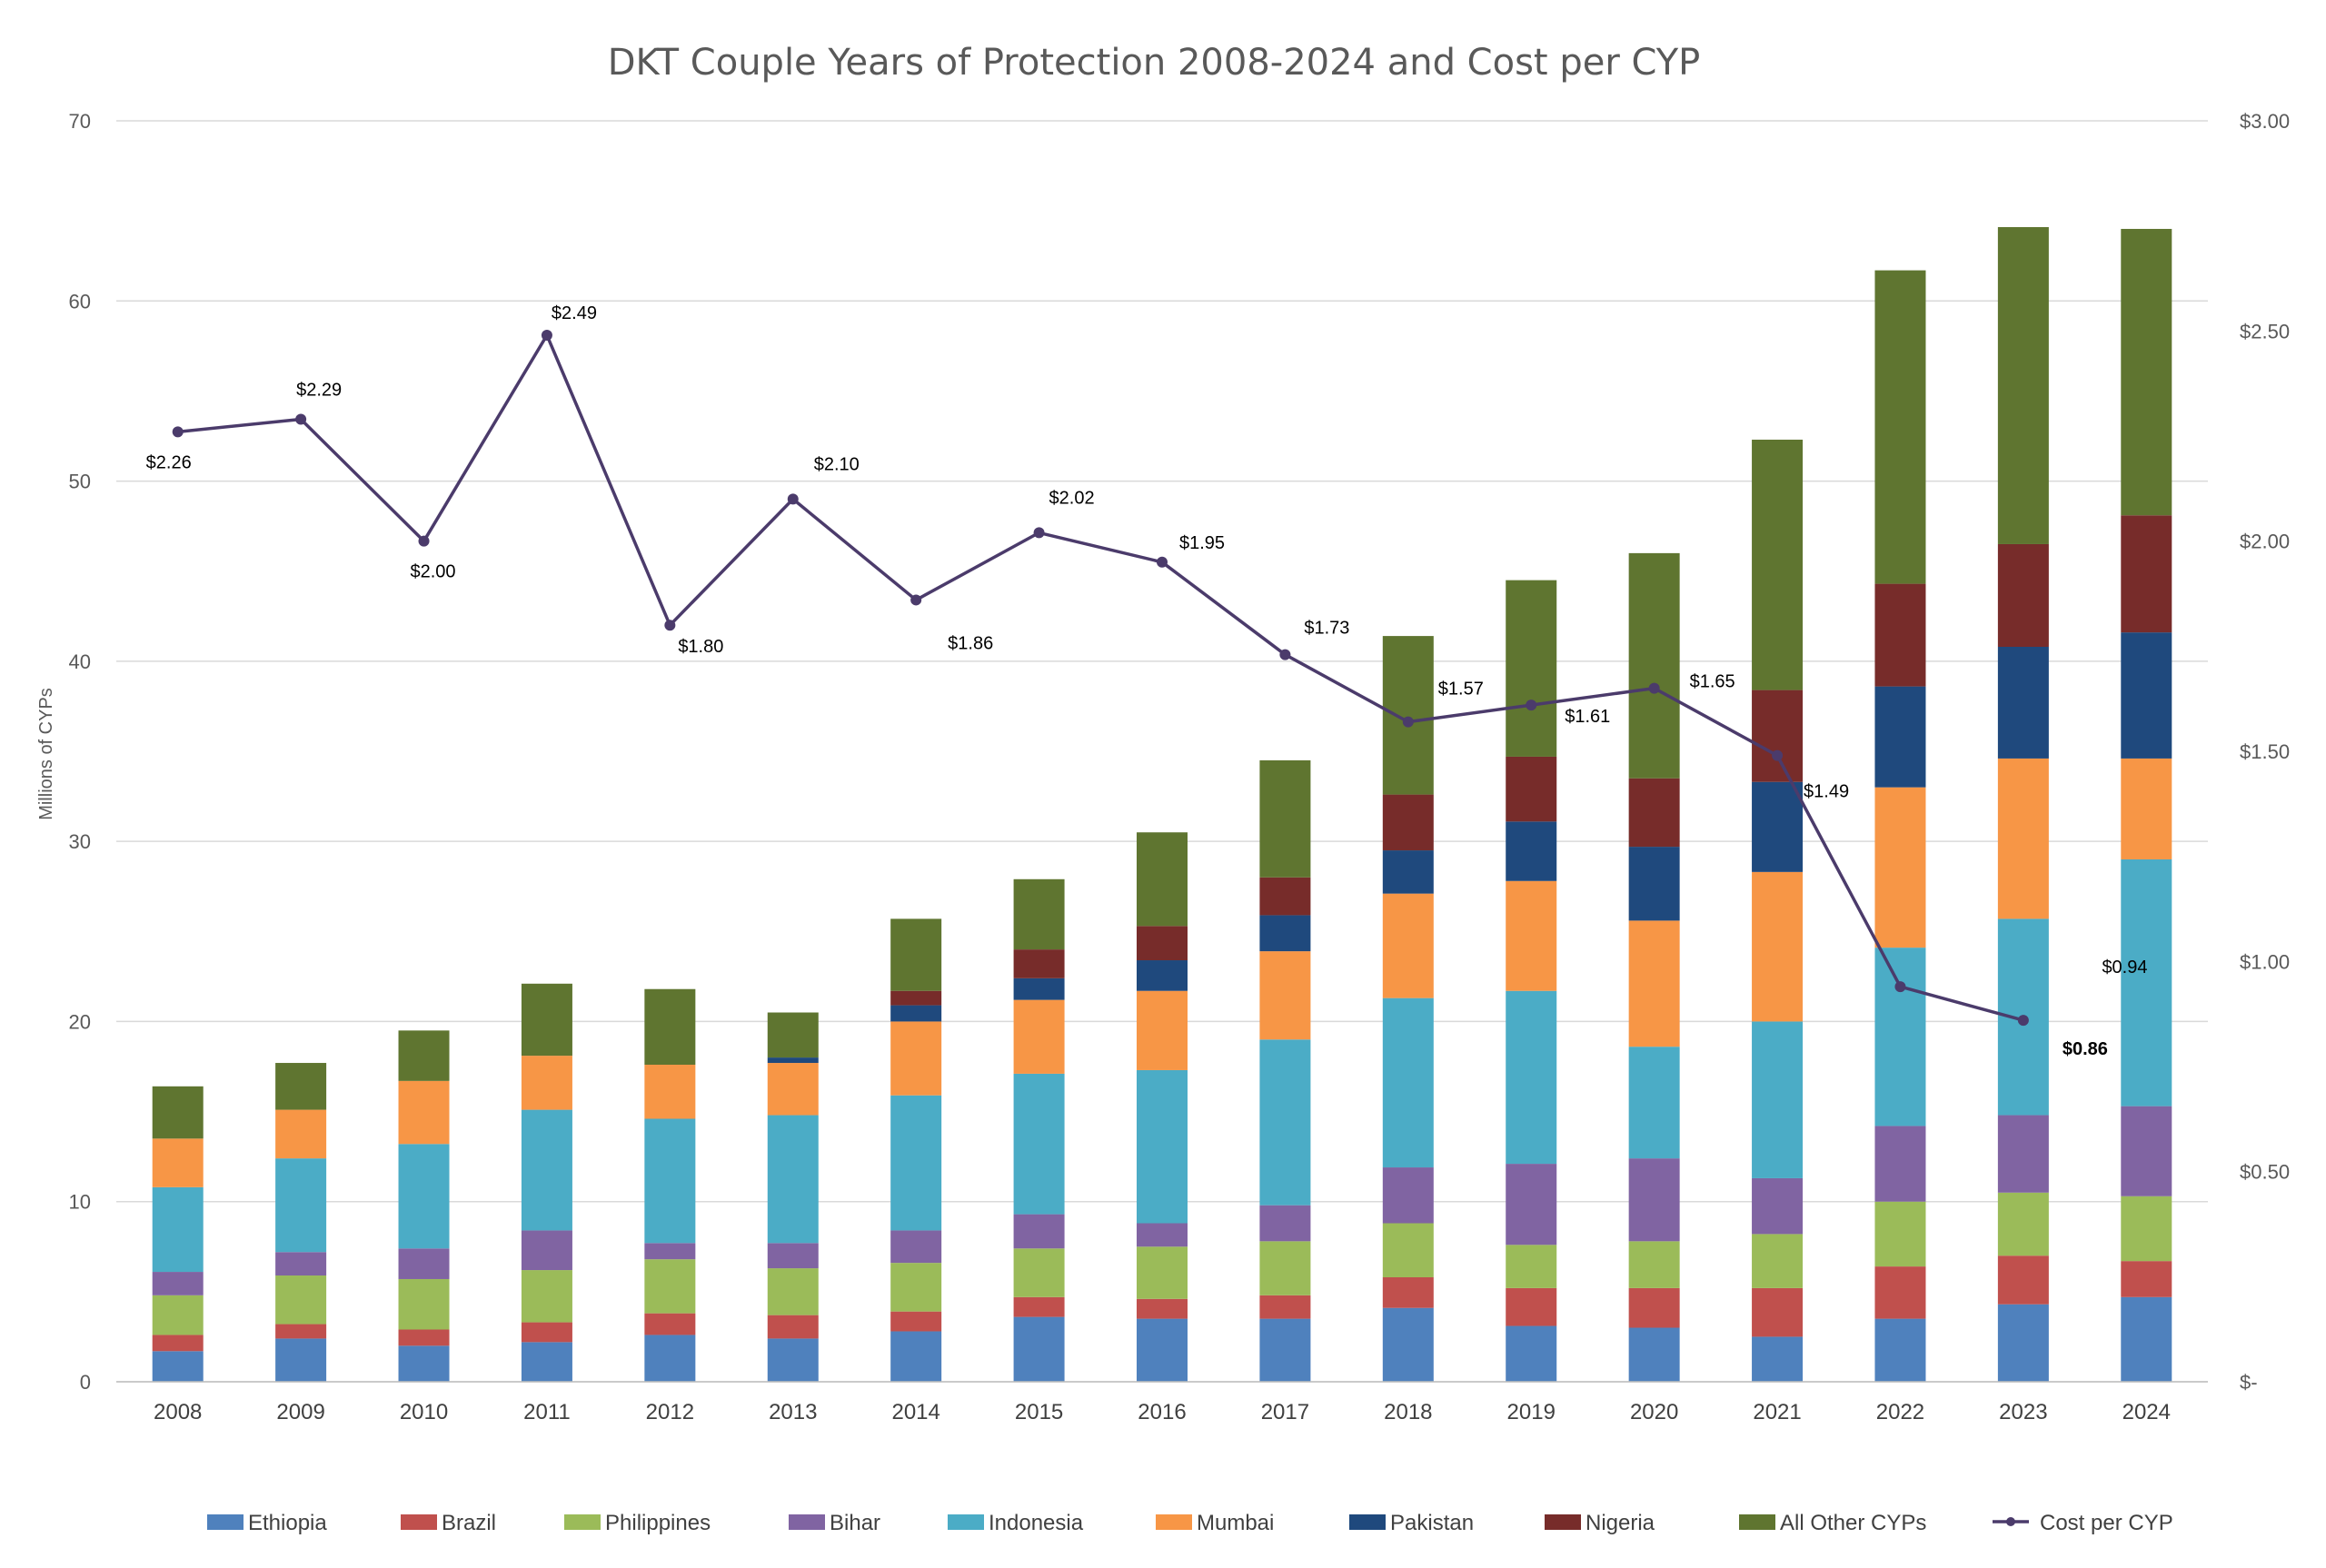 This screenshot has height=1568, width=2326. Describe the element at coordinates (574, 313) in the screenshot. I see `cost-data-label: $2.49` at that location.